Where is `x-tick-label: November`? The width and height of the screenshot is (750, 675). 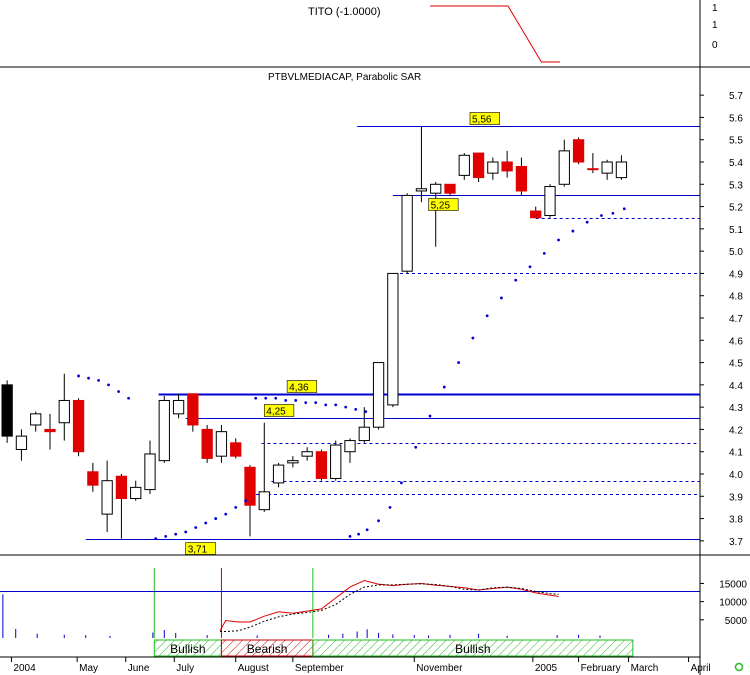
x-tick-label: November is located at coordinates (439, 668).